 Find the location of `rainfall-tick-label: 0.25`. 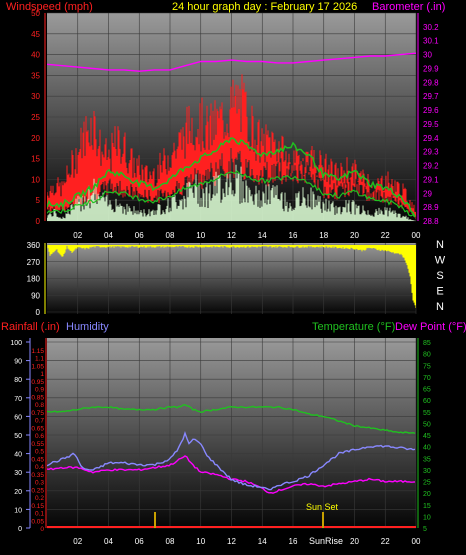

rainfall-tick-label: 0.25 is located at coordinates (37, 490).